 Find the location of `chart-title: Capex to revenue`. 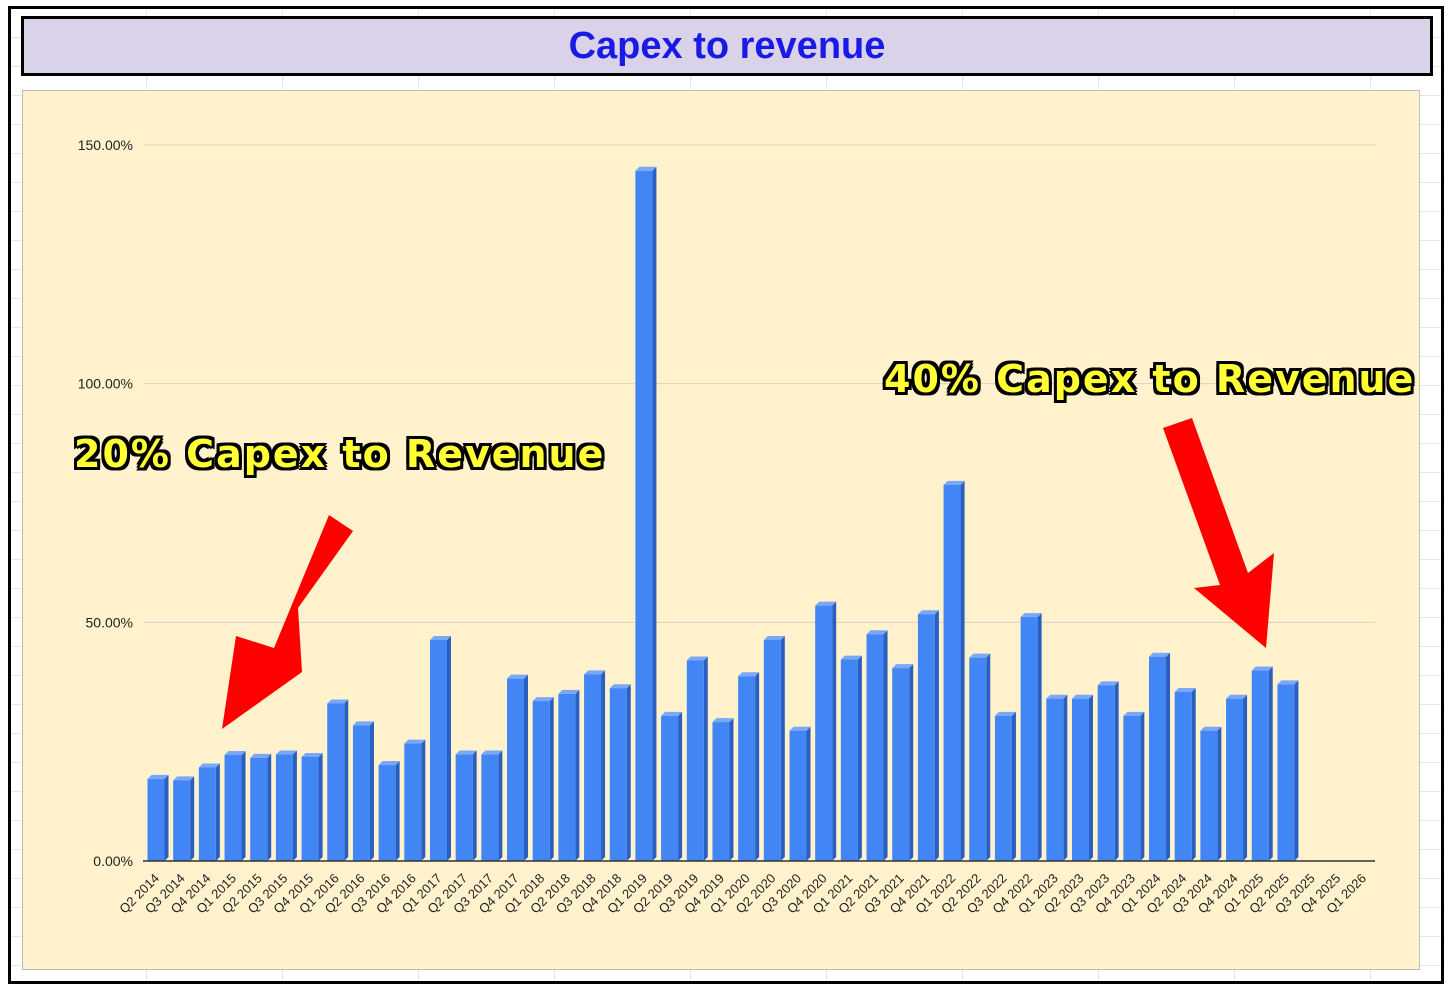

chart-title: Capex to revenue is located at coordinates (727, 45).